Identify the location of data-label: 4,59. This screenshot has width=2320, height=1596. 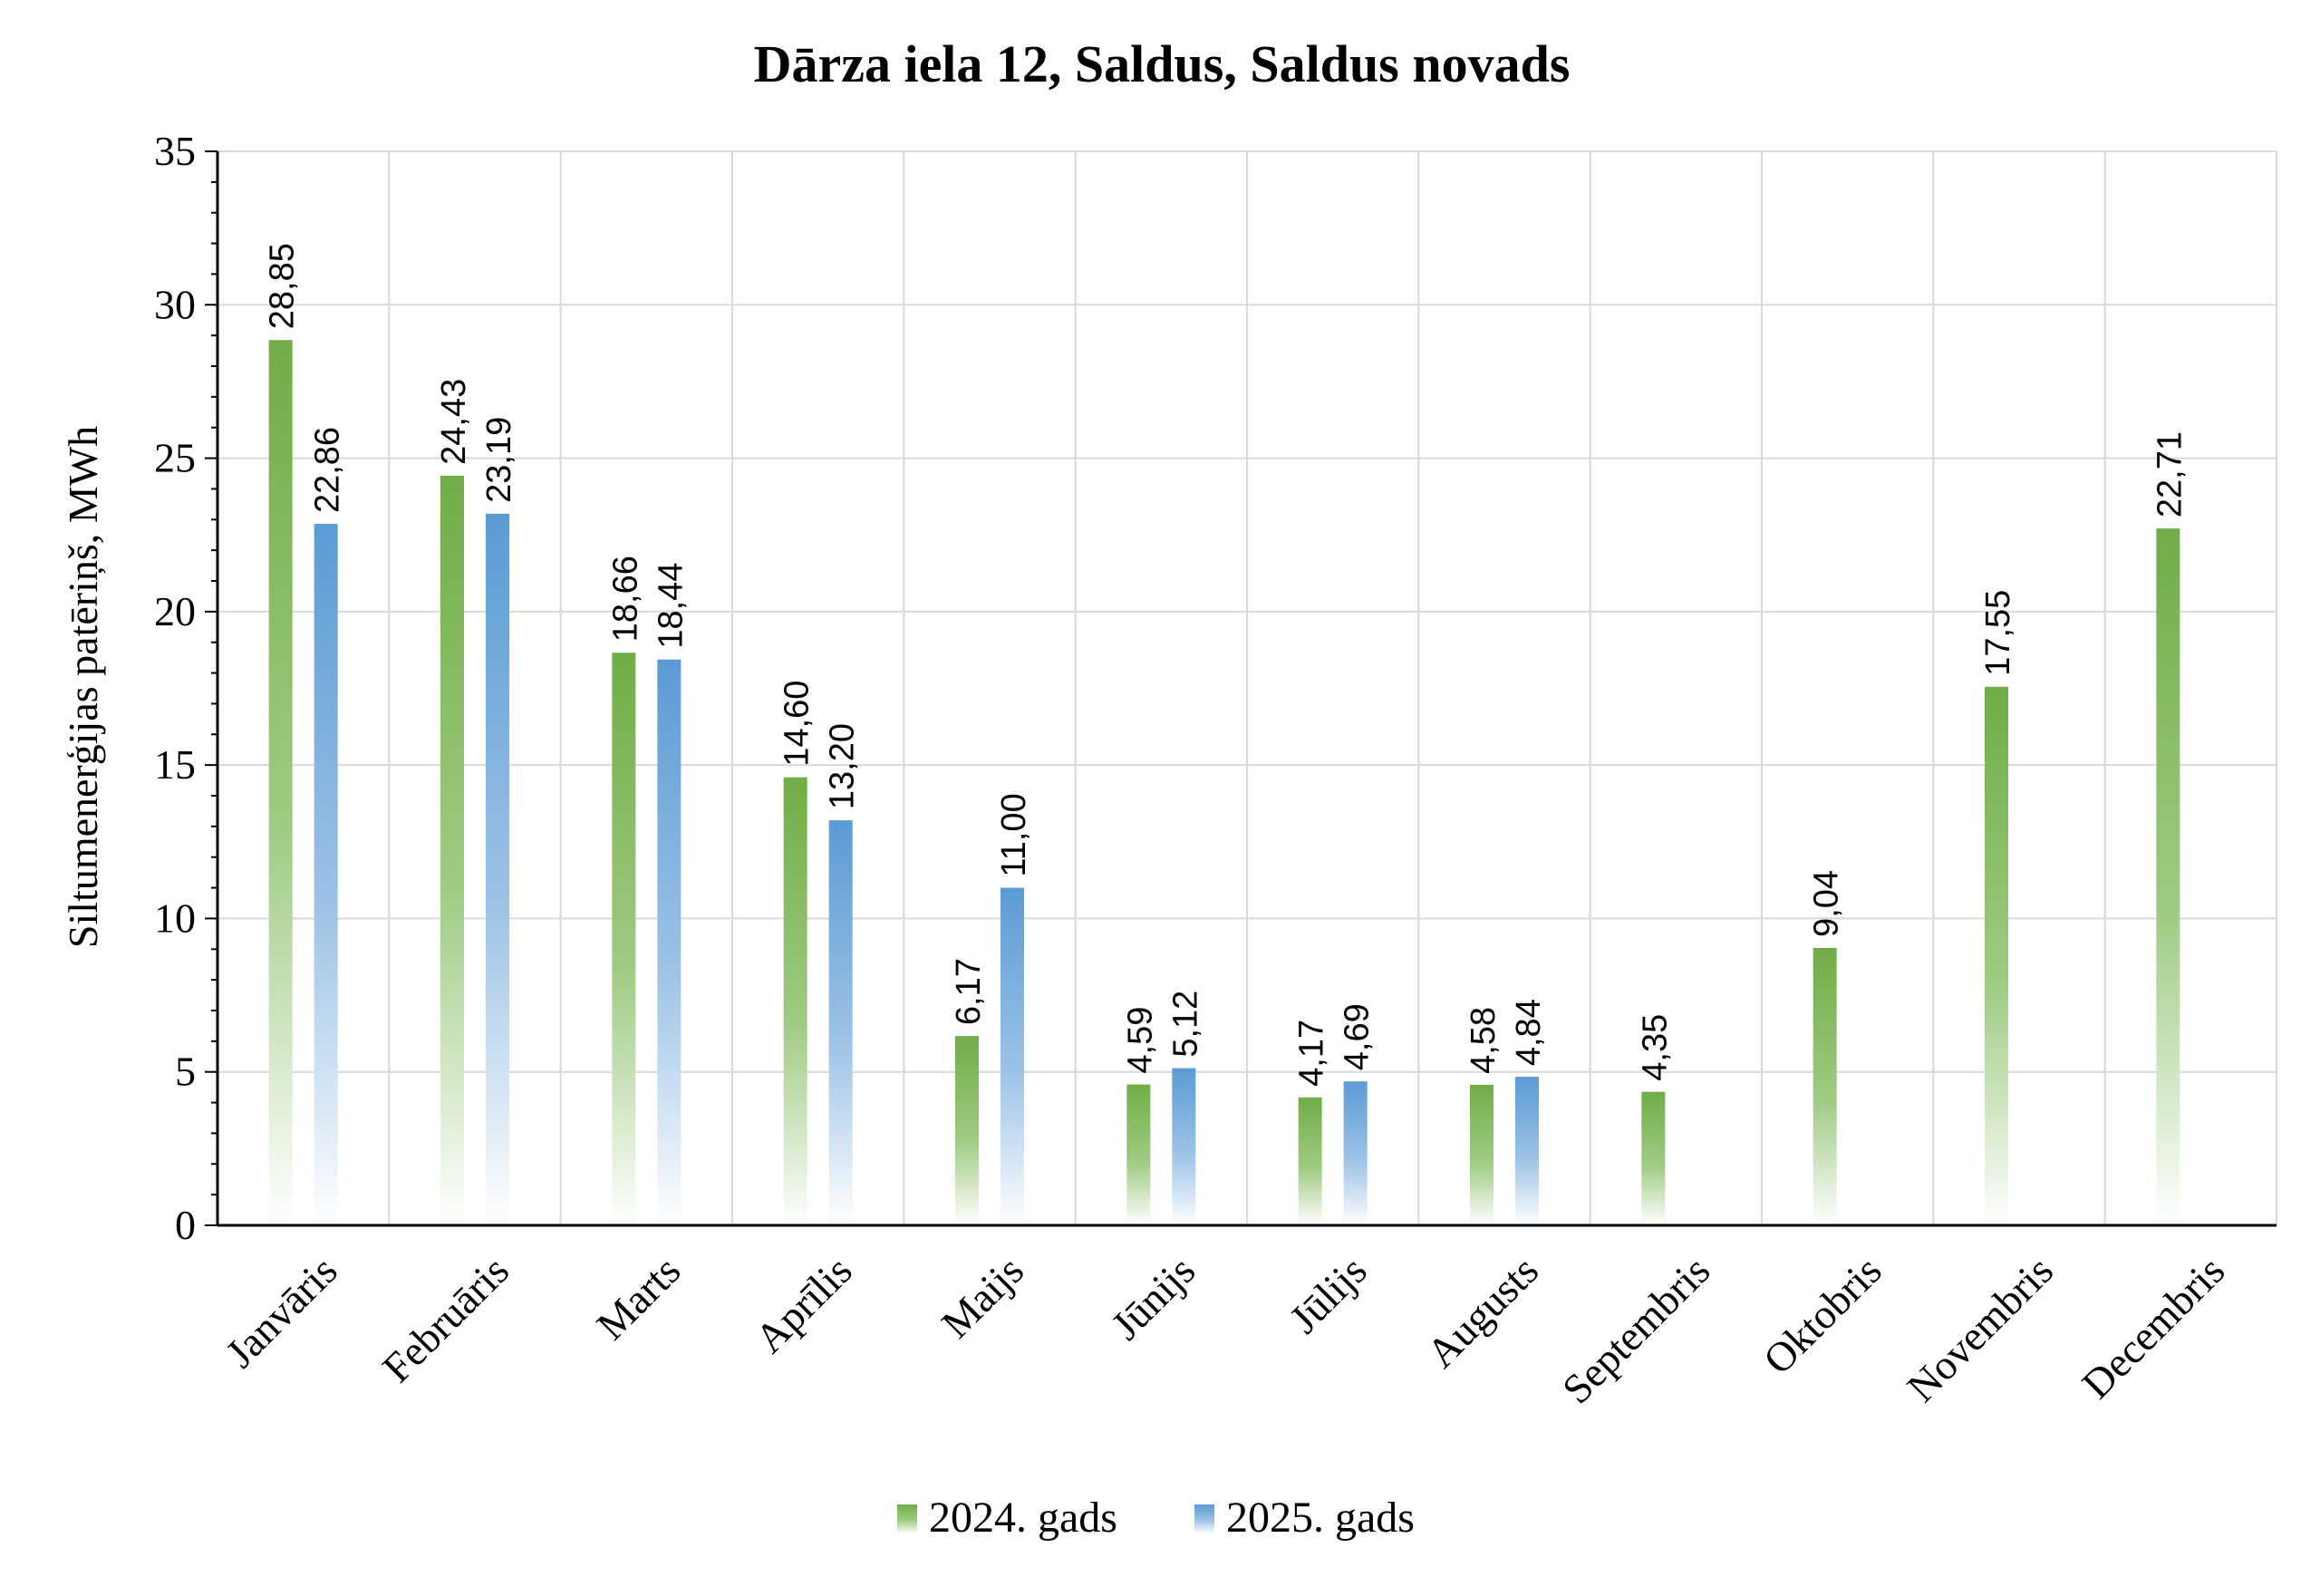
(1140, 1040).